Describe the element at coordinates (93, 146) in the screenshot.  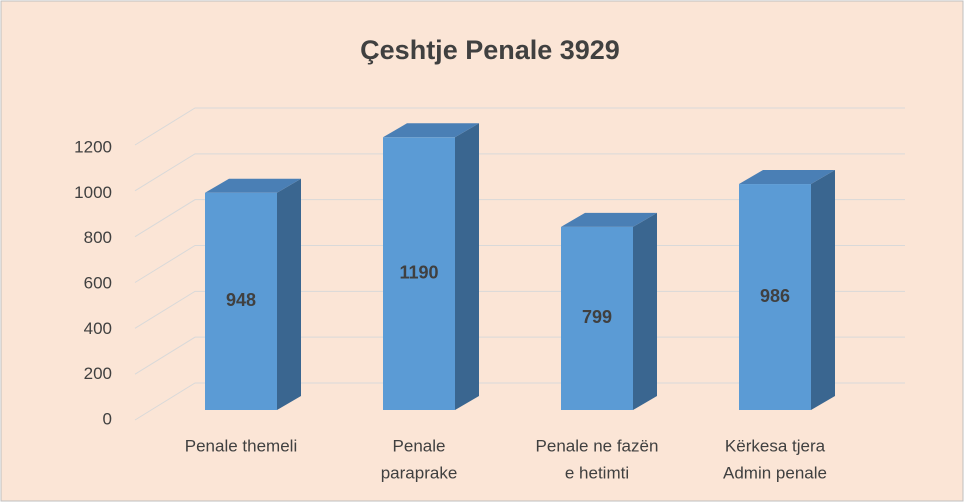
I see `y-tick-label: 1200` at that location.